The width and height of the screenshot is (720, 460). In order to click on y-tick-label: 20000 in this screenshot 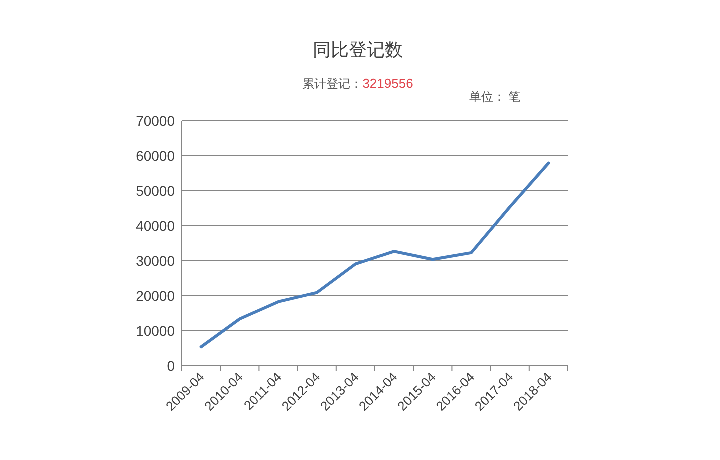, I will do `click(156, 296)`.